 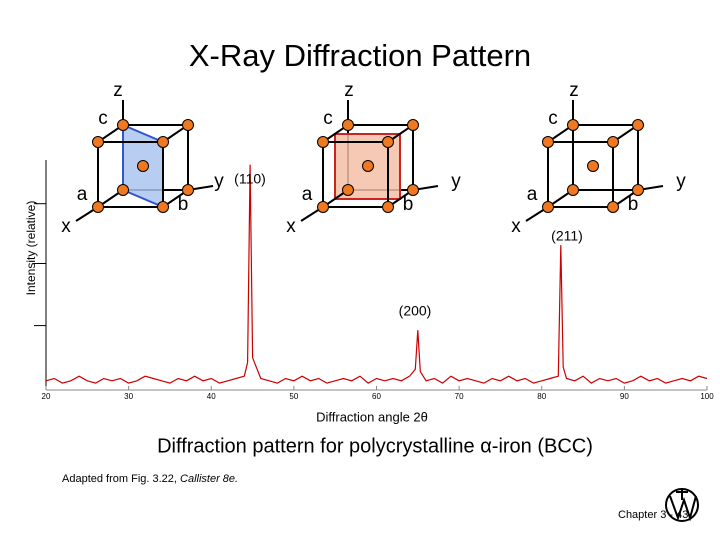 What do you see at coordinates (541, 396) in the screenshot?
I see `x-tick-label: 80` at bounding box center [541, 396].